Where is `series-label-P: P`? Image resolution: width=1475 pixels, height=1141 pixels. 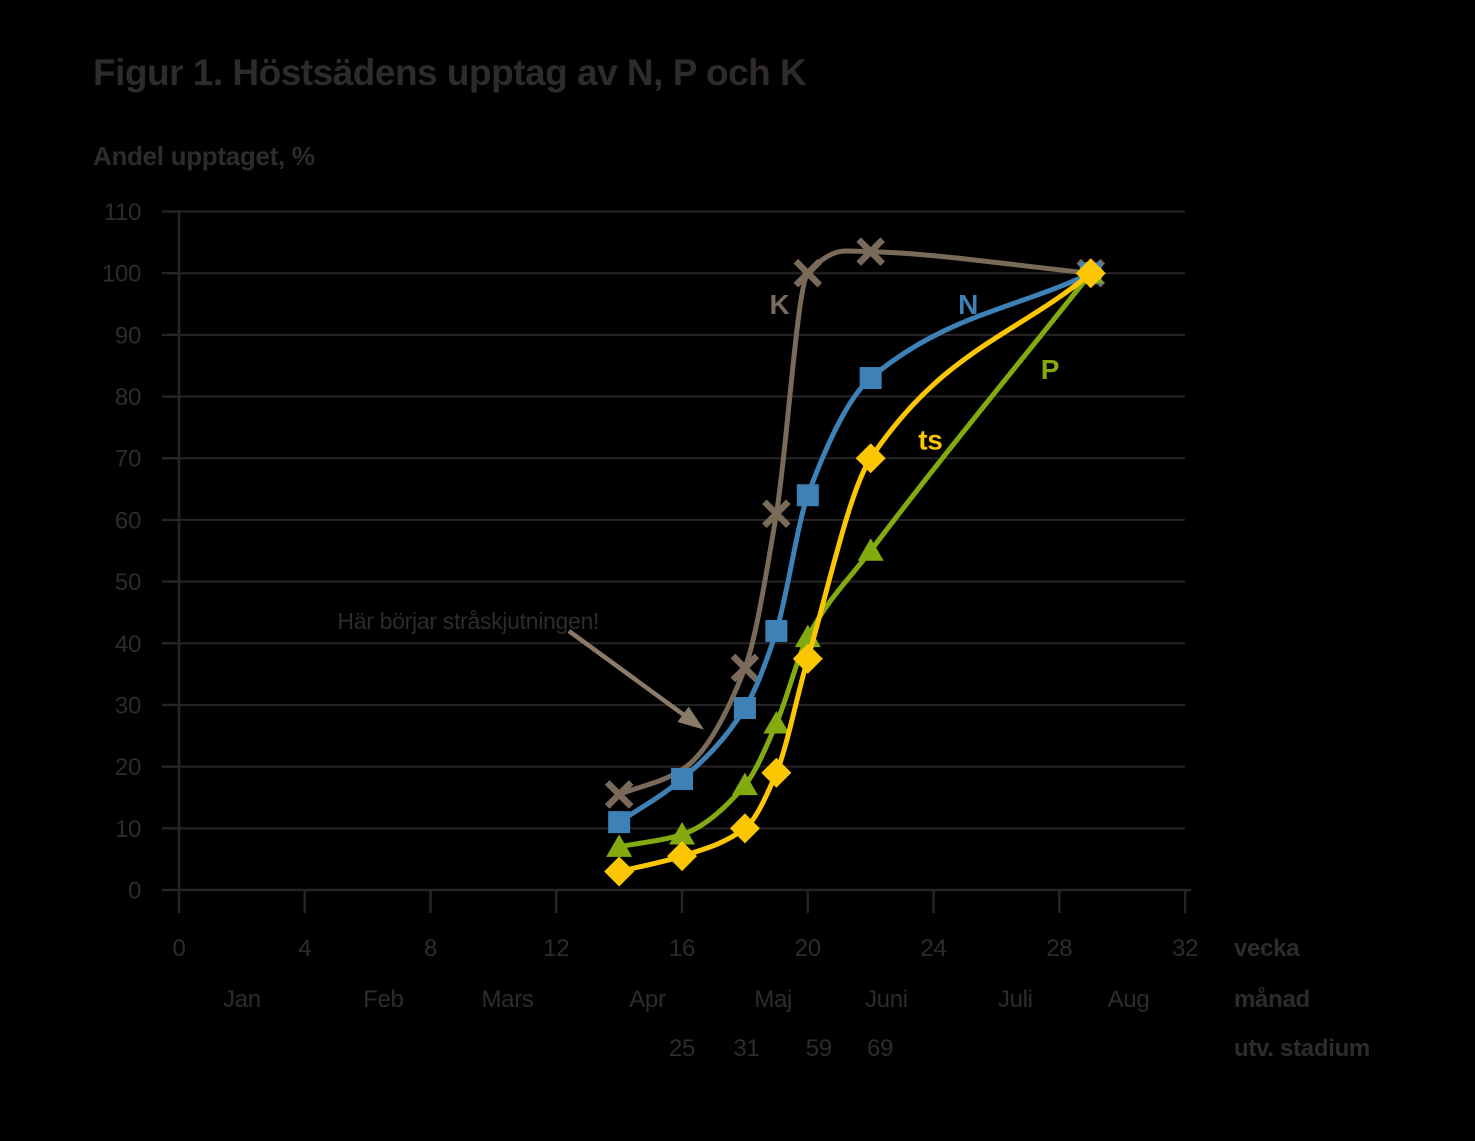 series-label-P: P is located at coordinates (1050, 369).